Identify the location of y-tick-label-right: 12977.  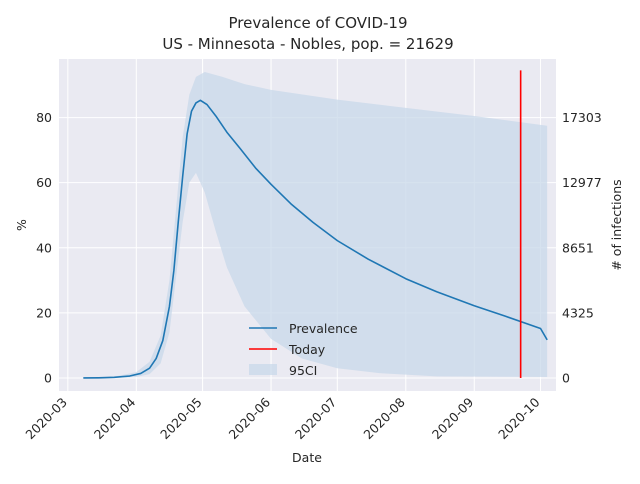
(582, 182).